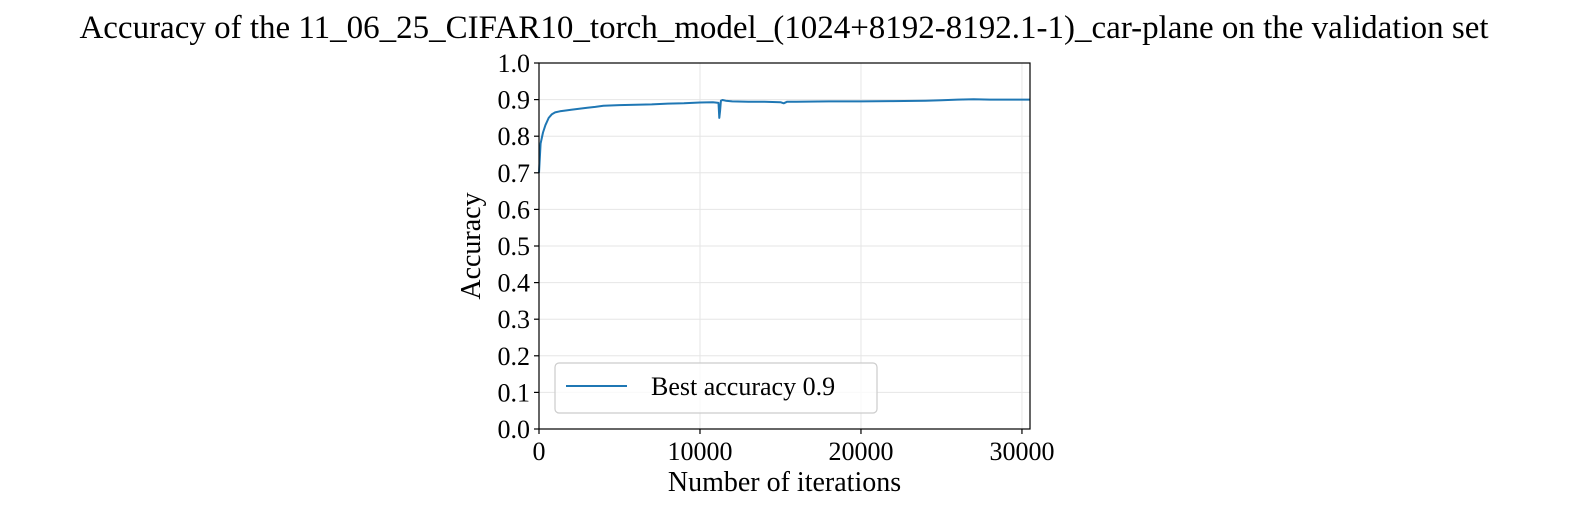 The width and height of the screenshot is (1585, 517). Describe the element at coordinates (784, 482) in the screenshot. I see `x-axis-label: Number of iterations` at that location.